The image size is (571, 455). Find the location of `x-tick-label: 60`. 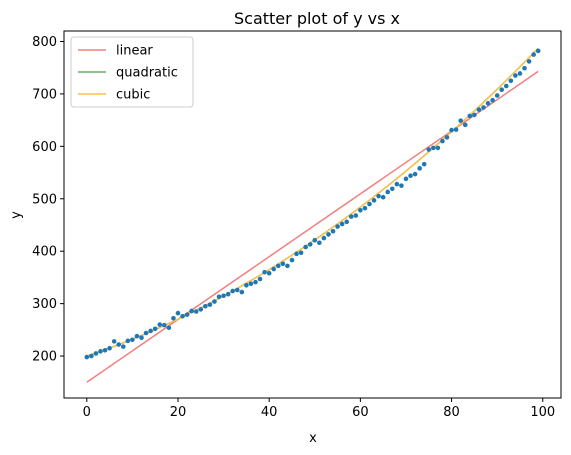

x-tick-label: 60 is located at coordinates (360, 412).